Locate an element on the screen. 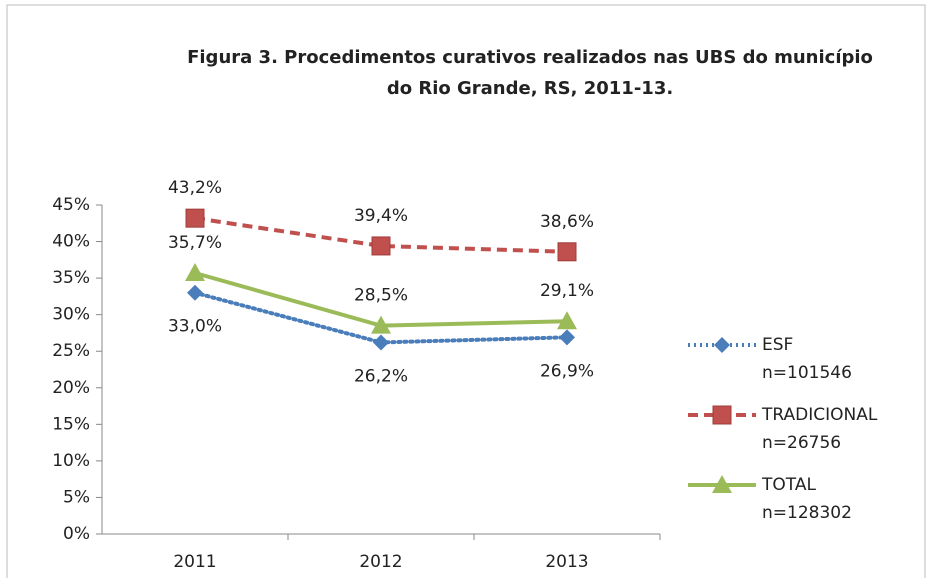 The image size is (933, 578). legend-label: n=26756 is located at coordinates (801, 443).